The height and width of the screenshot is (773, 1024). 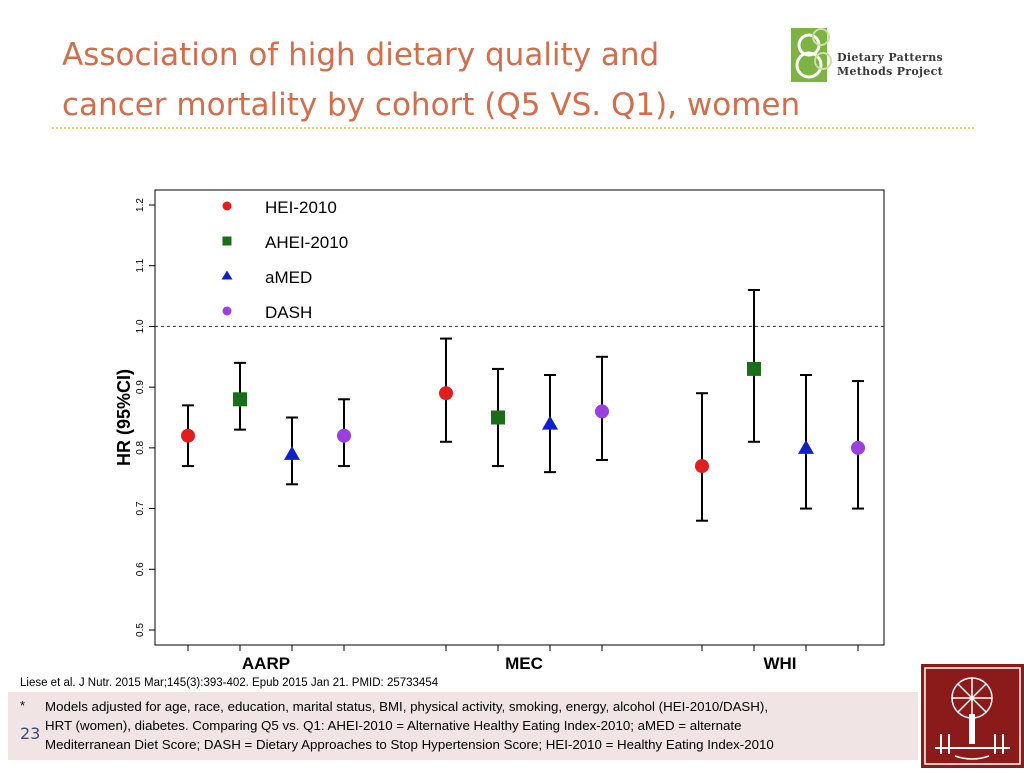 I want to click on y-tick-label: 0.6, so click(x=140, y=569).